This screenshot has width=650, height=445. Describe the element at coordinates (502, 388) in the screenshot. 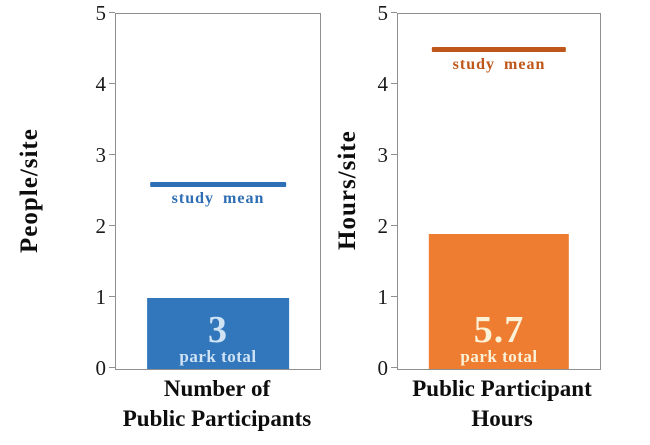

I see `x-axis-label-line-1: Public Participant` at that location.